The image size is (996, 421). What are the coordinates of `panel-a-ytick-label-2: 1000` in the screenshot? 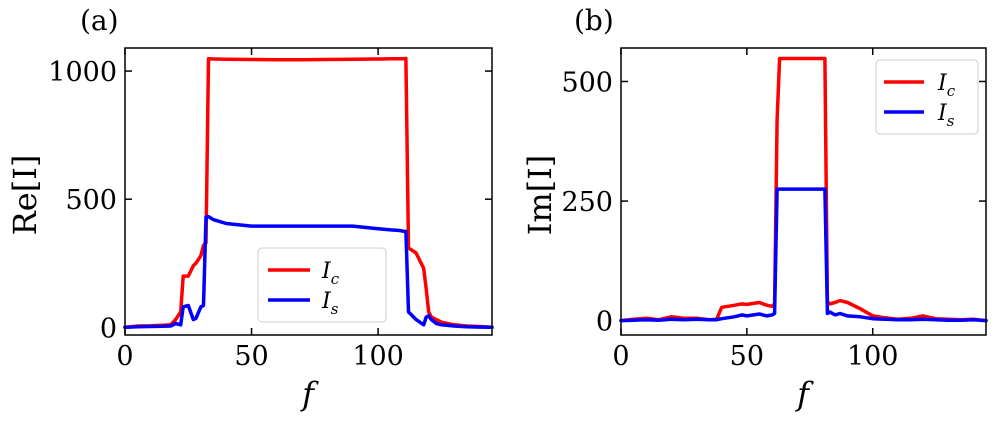 It's located at (82, 72).